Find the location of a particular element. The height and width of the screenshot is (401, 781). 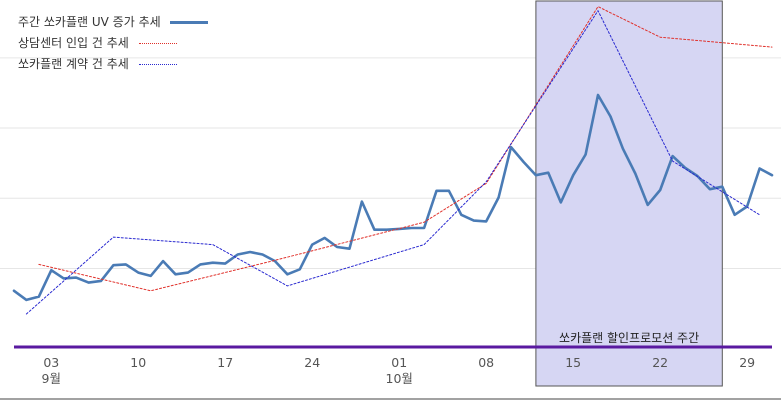

legend-label-contract: 쏘카플랜 계약 건 추세 is located at coordinates (73, 64).